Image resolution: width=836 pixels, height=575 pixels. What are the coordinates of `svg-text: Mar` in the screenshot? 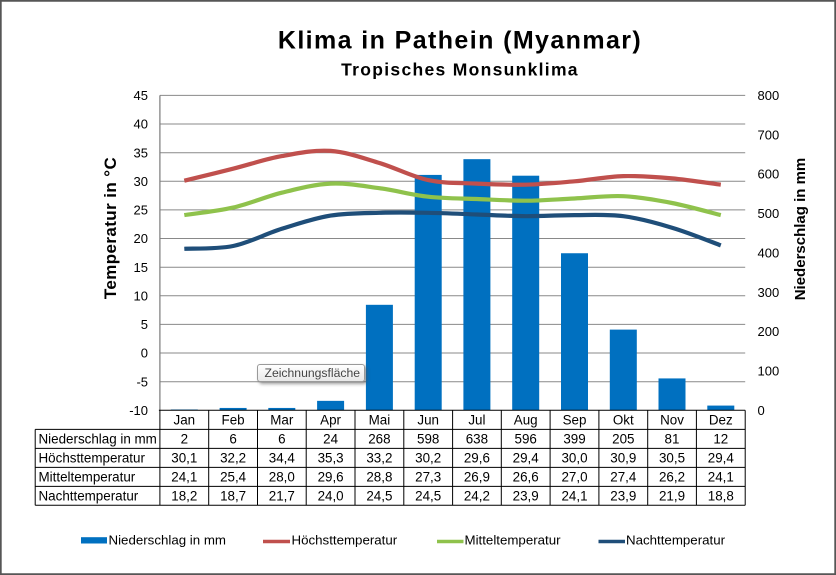 It's located at (282, 420).